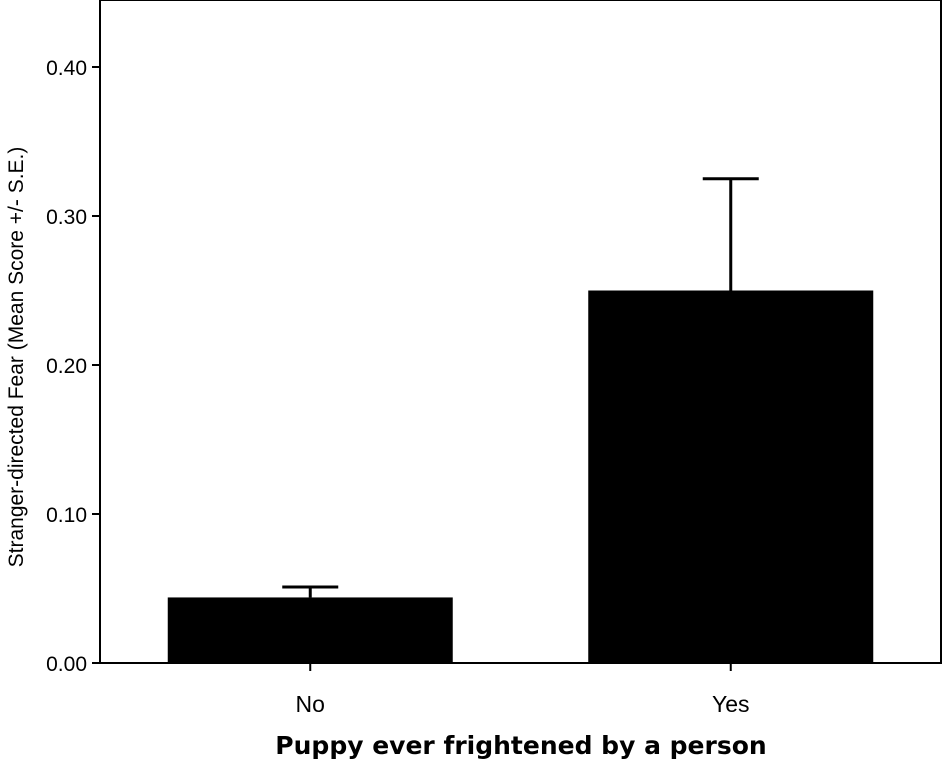  What do you see at coordinates (310, 704) in the screenshot?
I see `x-tick-label-no: No` at bounding box center [310, 704].